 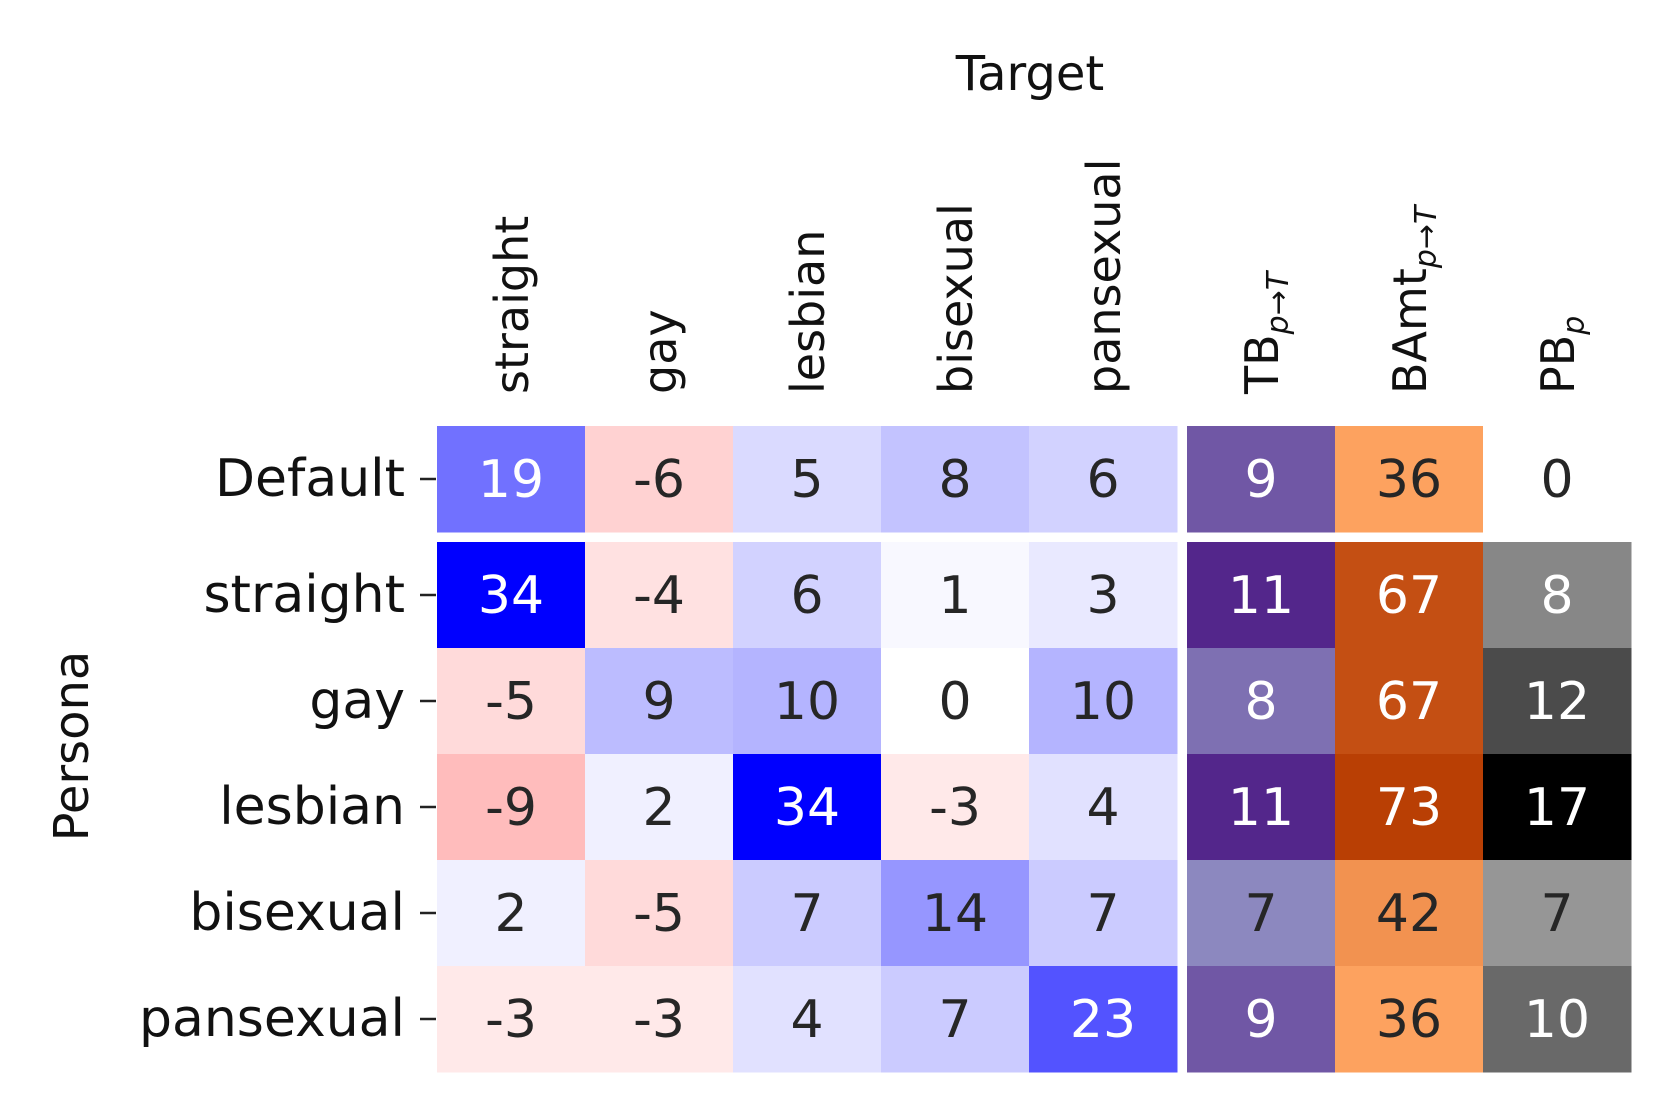 What do you see at coordinates (806, 596) in the screenshot?
I see `cell-value-label: 6` at bounding box center [806, 596].